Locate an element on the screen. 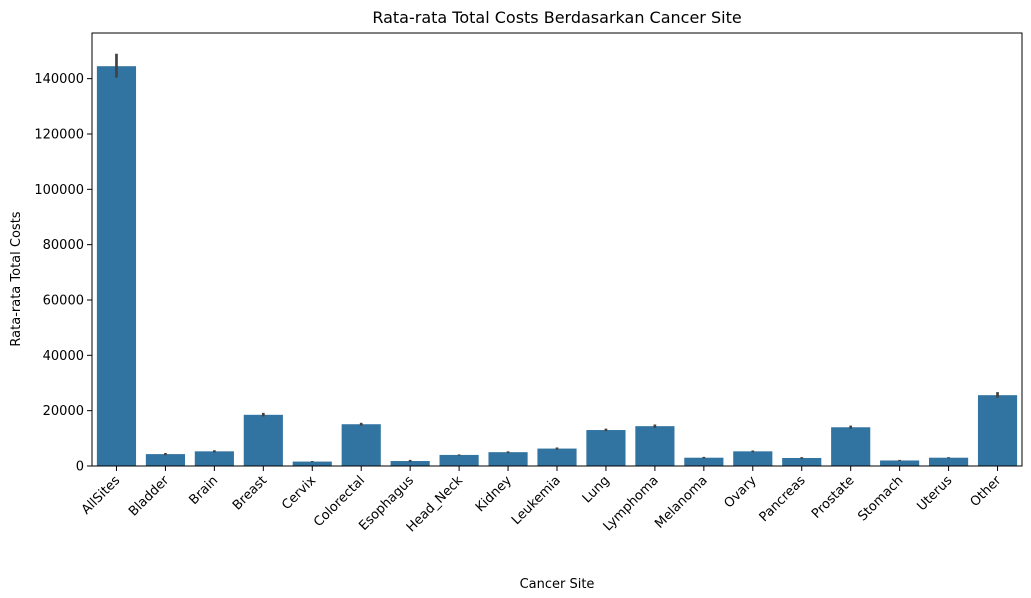 This screenshot has width=1031, height=598. y-tick-label: 140000 is located at coordinates (59, 79).